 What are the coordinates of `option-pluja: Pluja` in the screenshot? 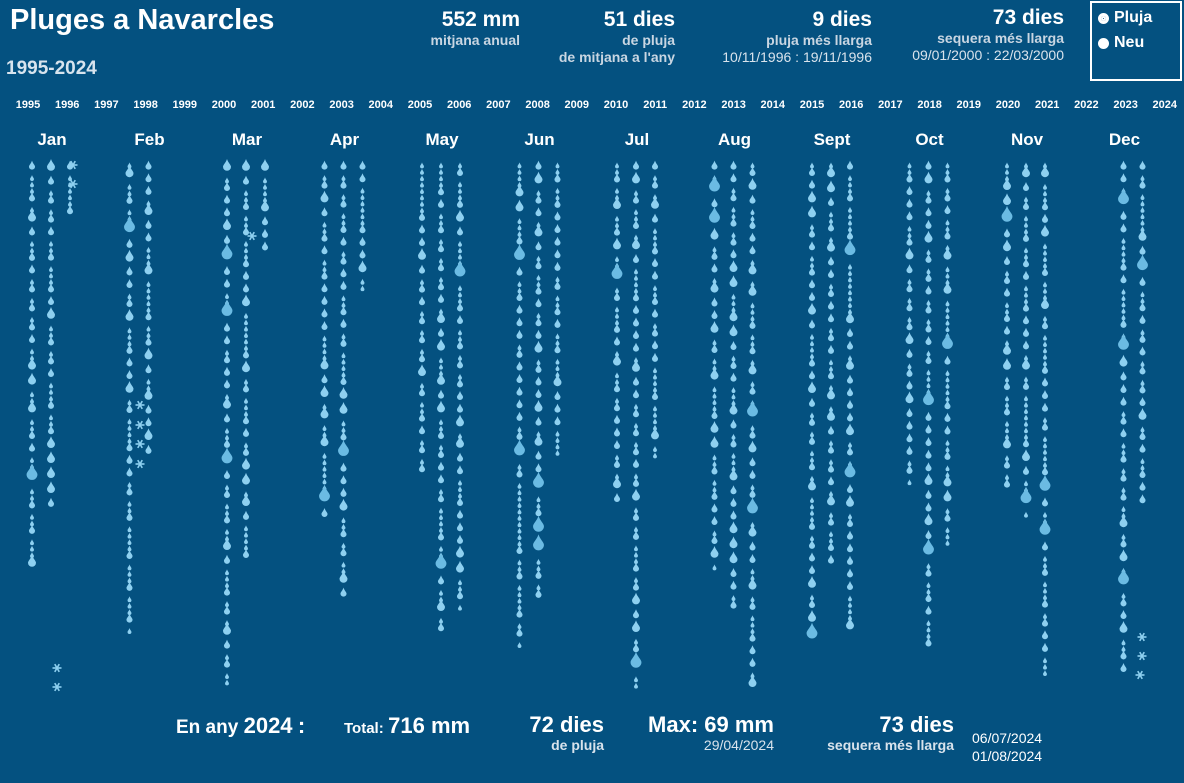 It's located at (1125, 18).